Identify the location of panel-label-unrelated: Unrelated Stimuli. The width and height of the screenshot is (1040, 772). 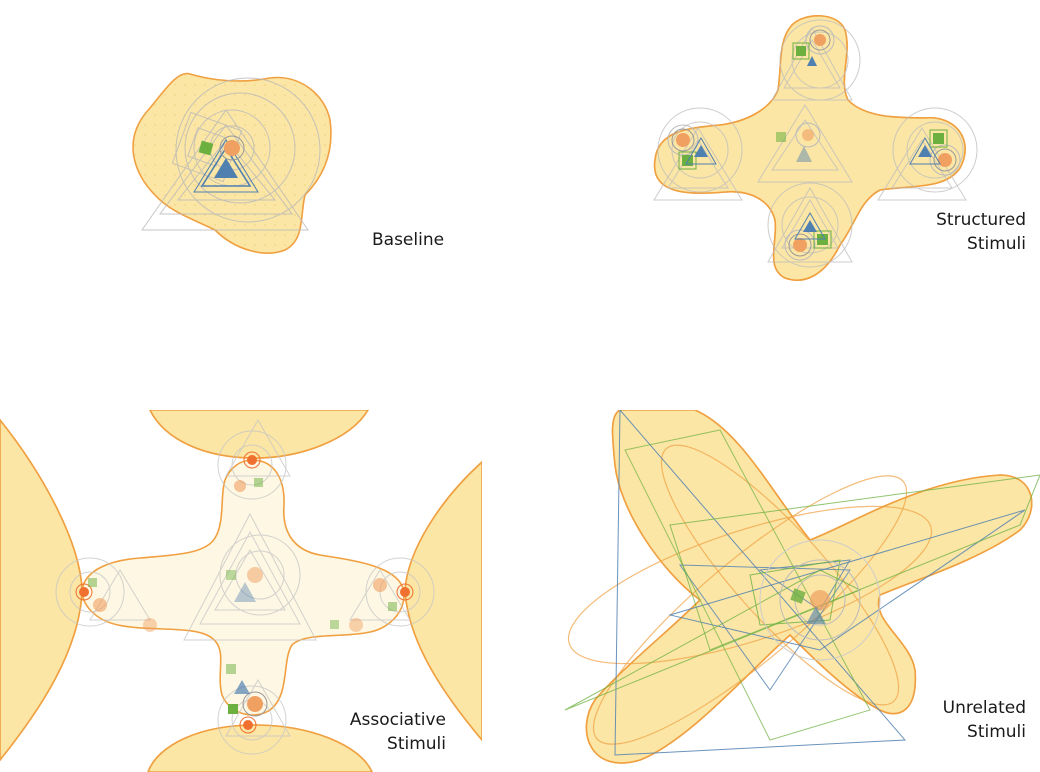
(984, 720).